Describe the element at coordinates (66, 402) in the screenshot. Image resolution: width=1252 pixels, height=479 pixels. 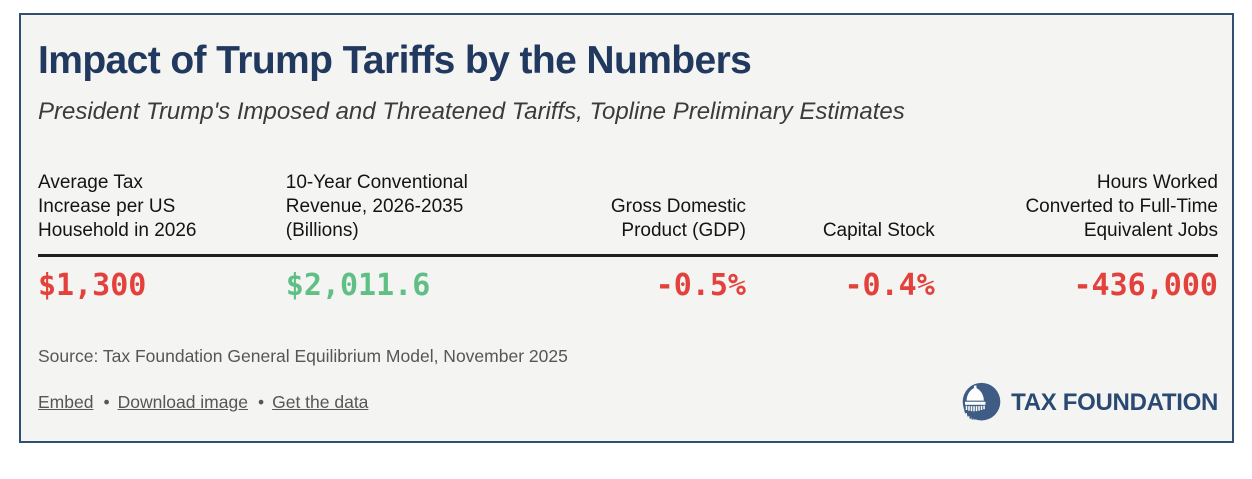
I see `embed-link: Embed` at that location.